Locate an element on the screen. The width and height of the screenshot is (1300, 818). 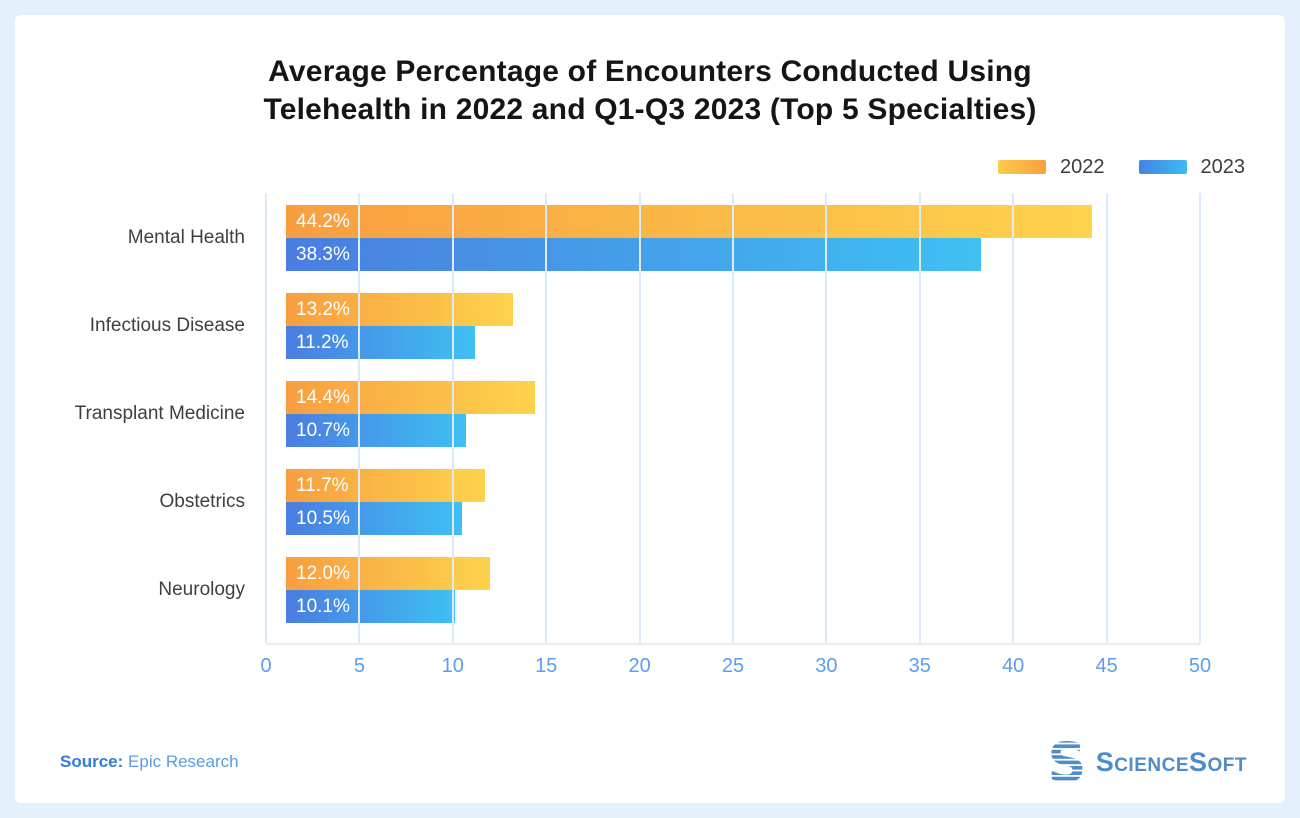
legend-swatch-2022 is located at coordinates (1022, 167).